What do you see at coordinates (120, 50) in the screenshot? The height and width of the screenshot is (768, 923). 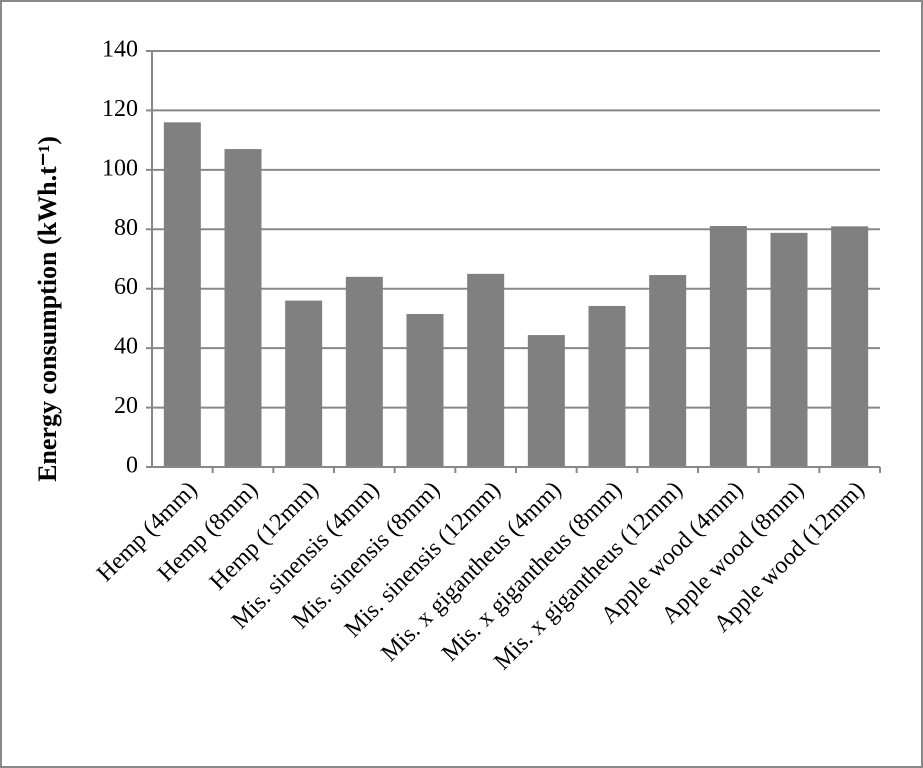 I see `y-tick-label: 140` at bounding box center [120, 50].